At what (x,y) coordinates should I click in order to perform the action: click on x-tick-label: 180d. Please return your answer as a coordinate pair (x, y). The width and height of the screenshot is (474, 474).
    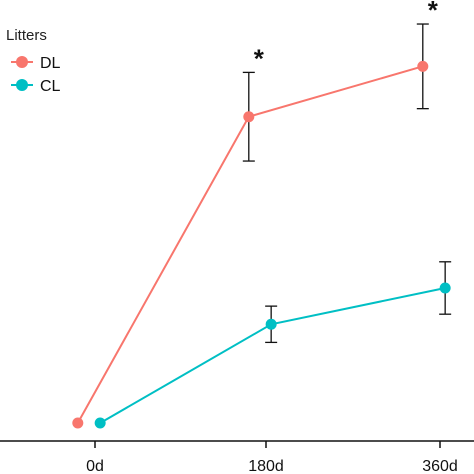
    Looking at the image, I should click on (266, 466).